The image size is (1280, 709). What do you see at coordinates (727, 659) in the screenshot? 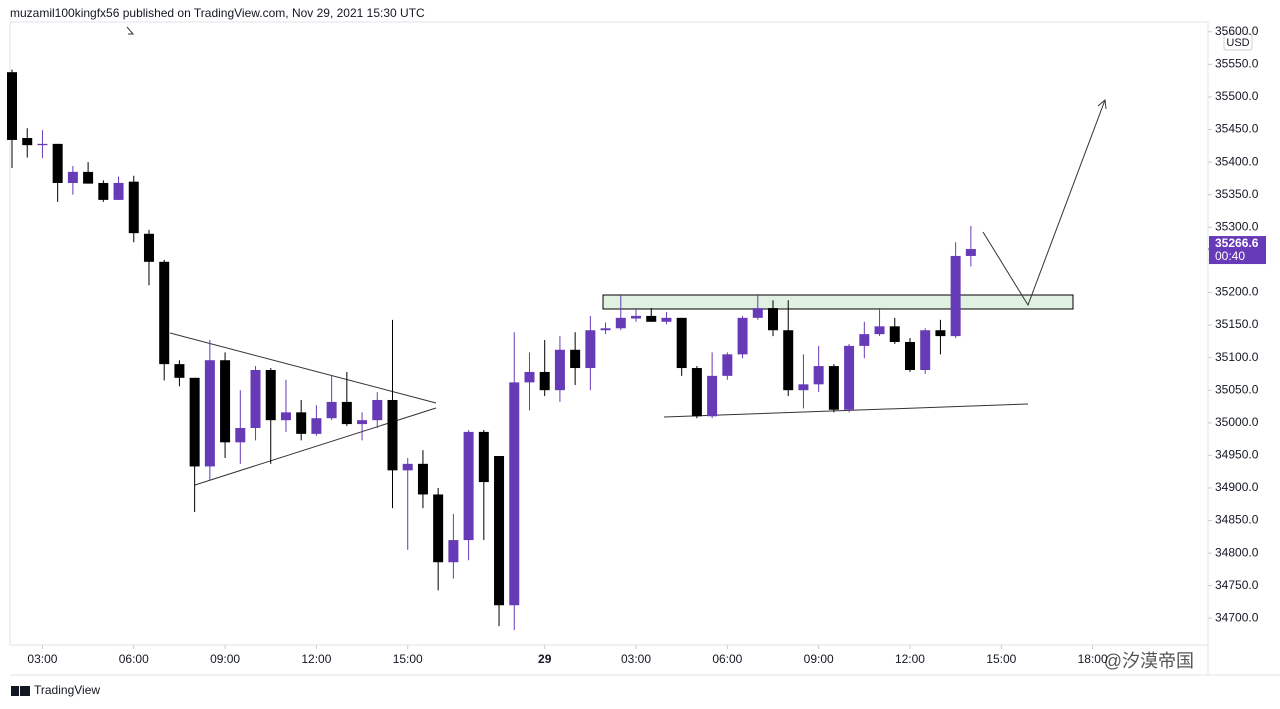
I see `x-tick-label: 06:00` at bounding box center [727, 659].